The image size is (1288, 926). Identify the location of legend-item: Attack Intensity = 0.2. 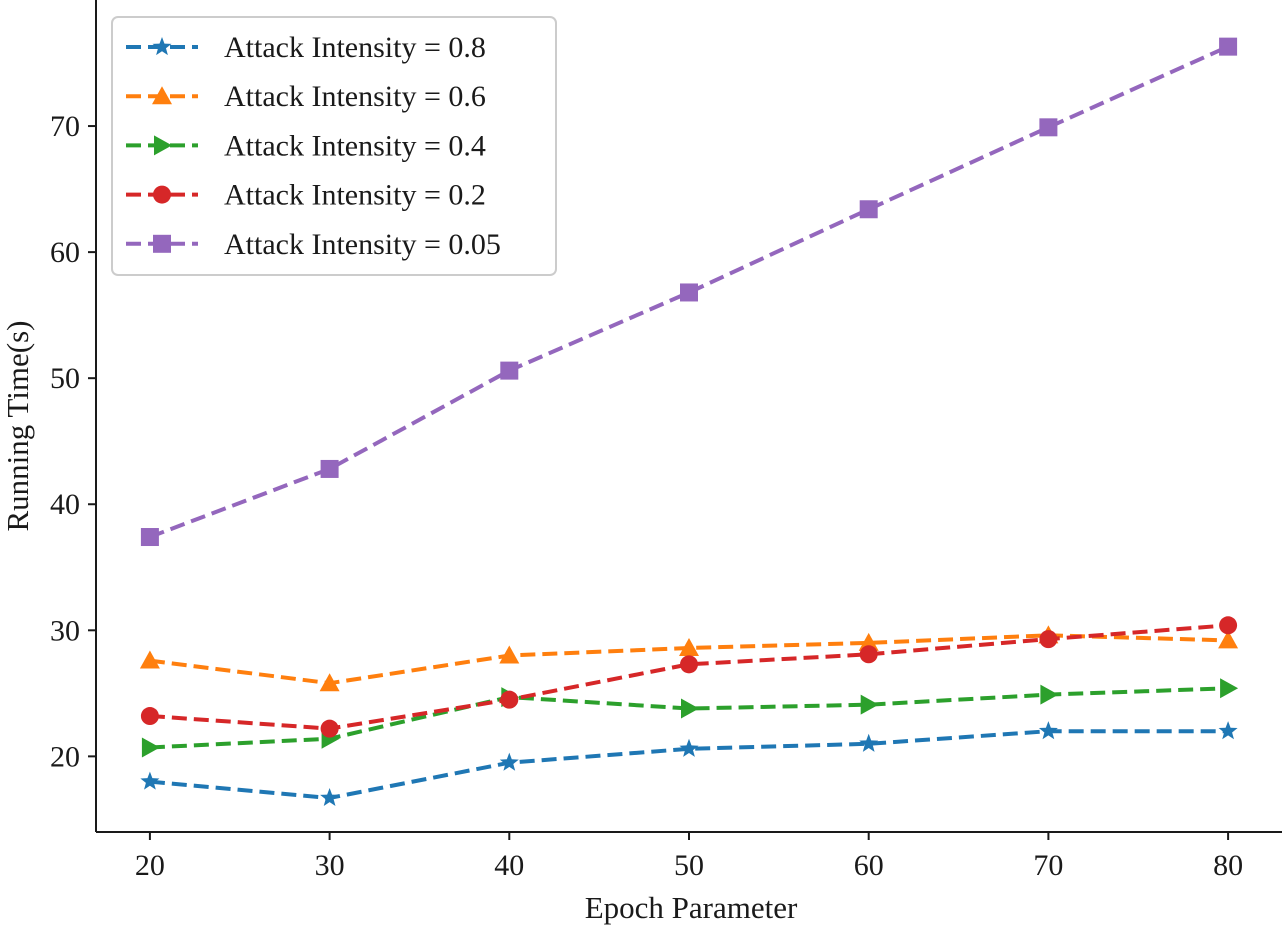
(306, 195).